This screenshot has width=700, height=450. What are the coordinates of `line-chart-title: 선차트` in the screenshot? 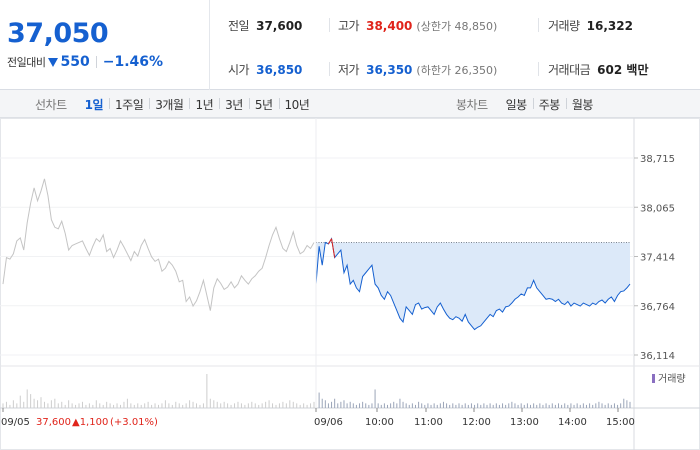 It's located at (51, 104).